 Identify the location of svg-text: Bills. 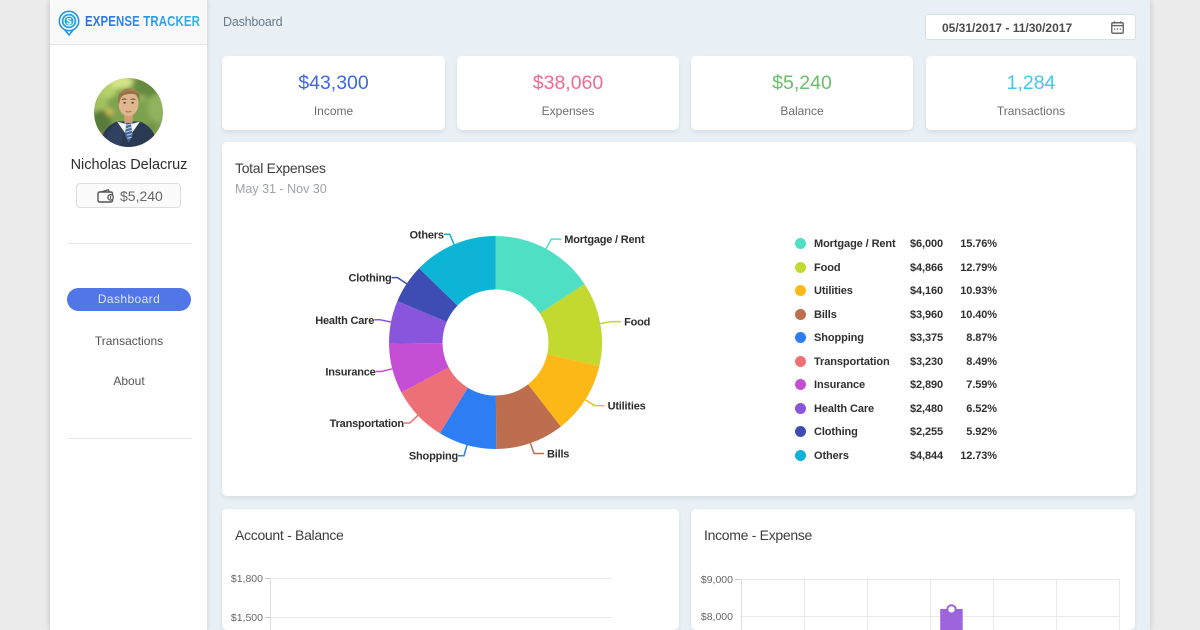
(558, 455).